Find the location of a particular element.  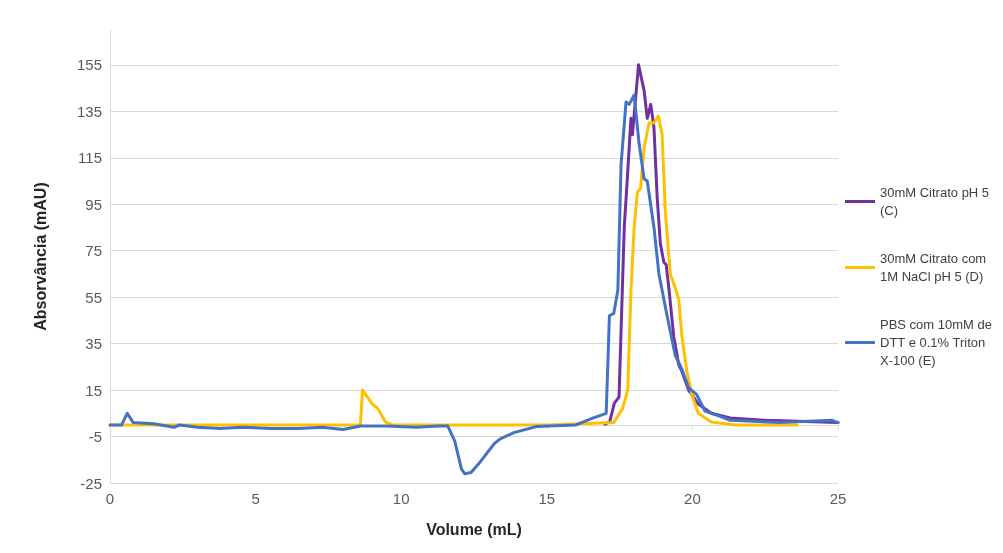

y-axis-title: Absorvância (mAU) is located at coordinates (40, 256).